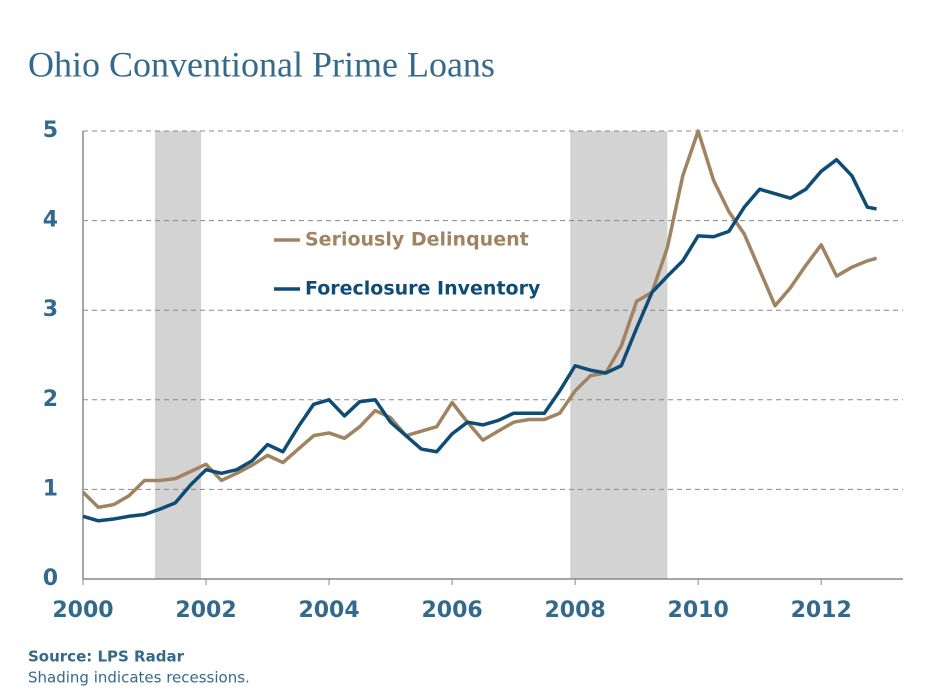 Image resolution: width=936 pixels, height=697 pixels. What do you see at coordinates (423, 289) in the screenshot?
I see `legend-label: Foreclosure Inventory` at bounding box center [423, 289].